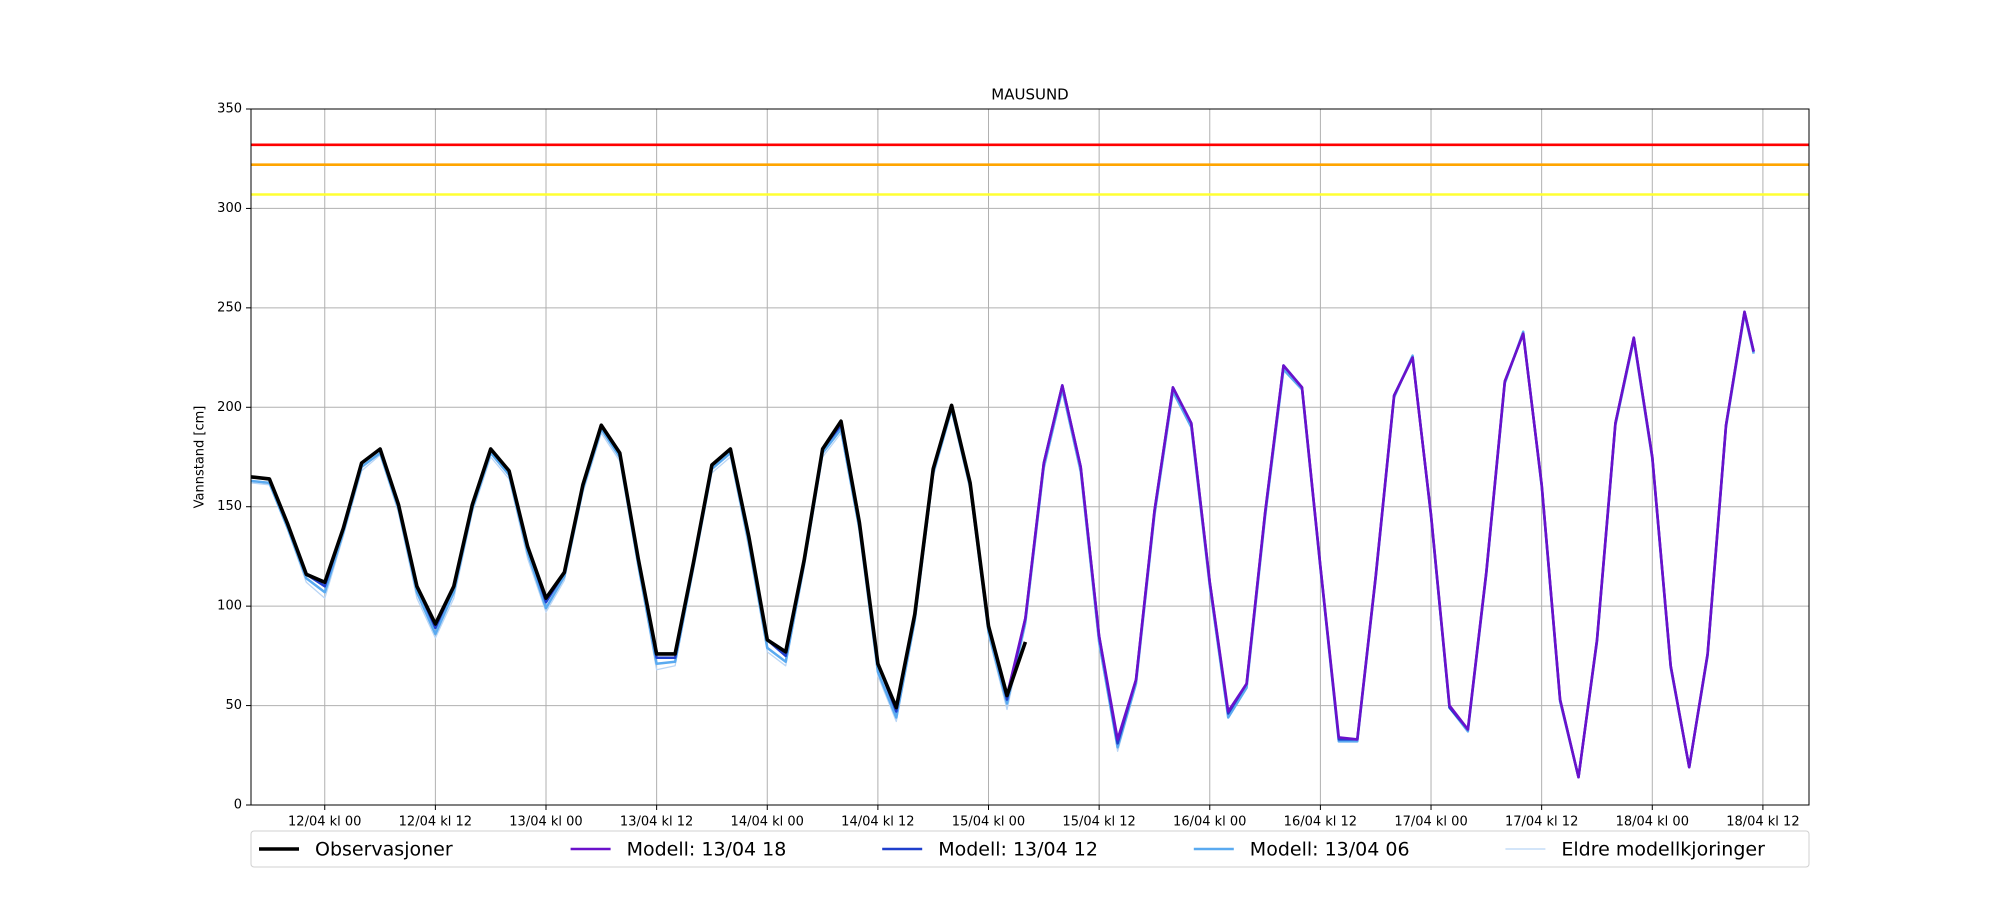 The width and height of the screenshot is (2000, 900). I want to click on x-tick-label: 13/04 kl 12, so click(656, 822).